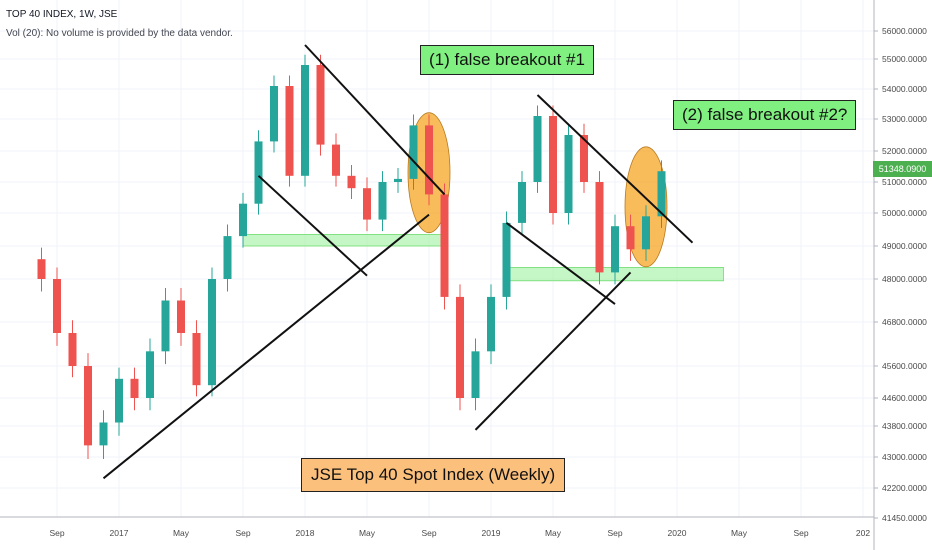 The width and height of the screenshot is (932, 550). What do you see at coordinates (904, 366) in the screenshot?
I see `price-tick-label: 45600.0000` at bounding box center [904, 366].